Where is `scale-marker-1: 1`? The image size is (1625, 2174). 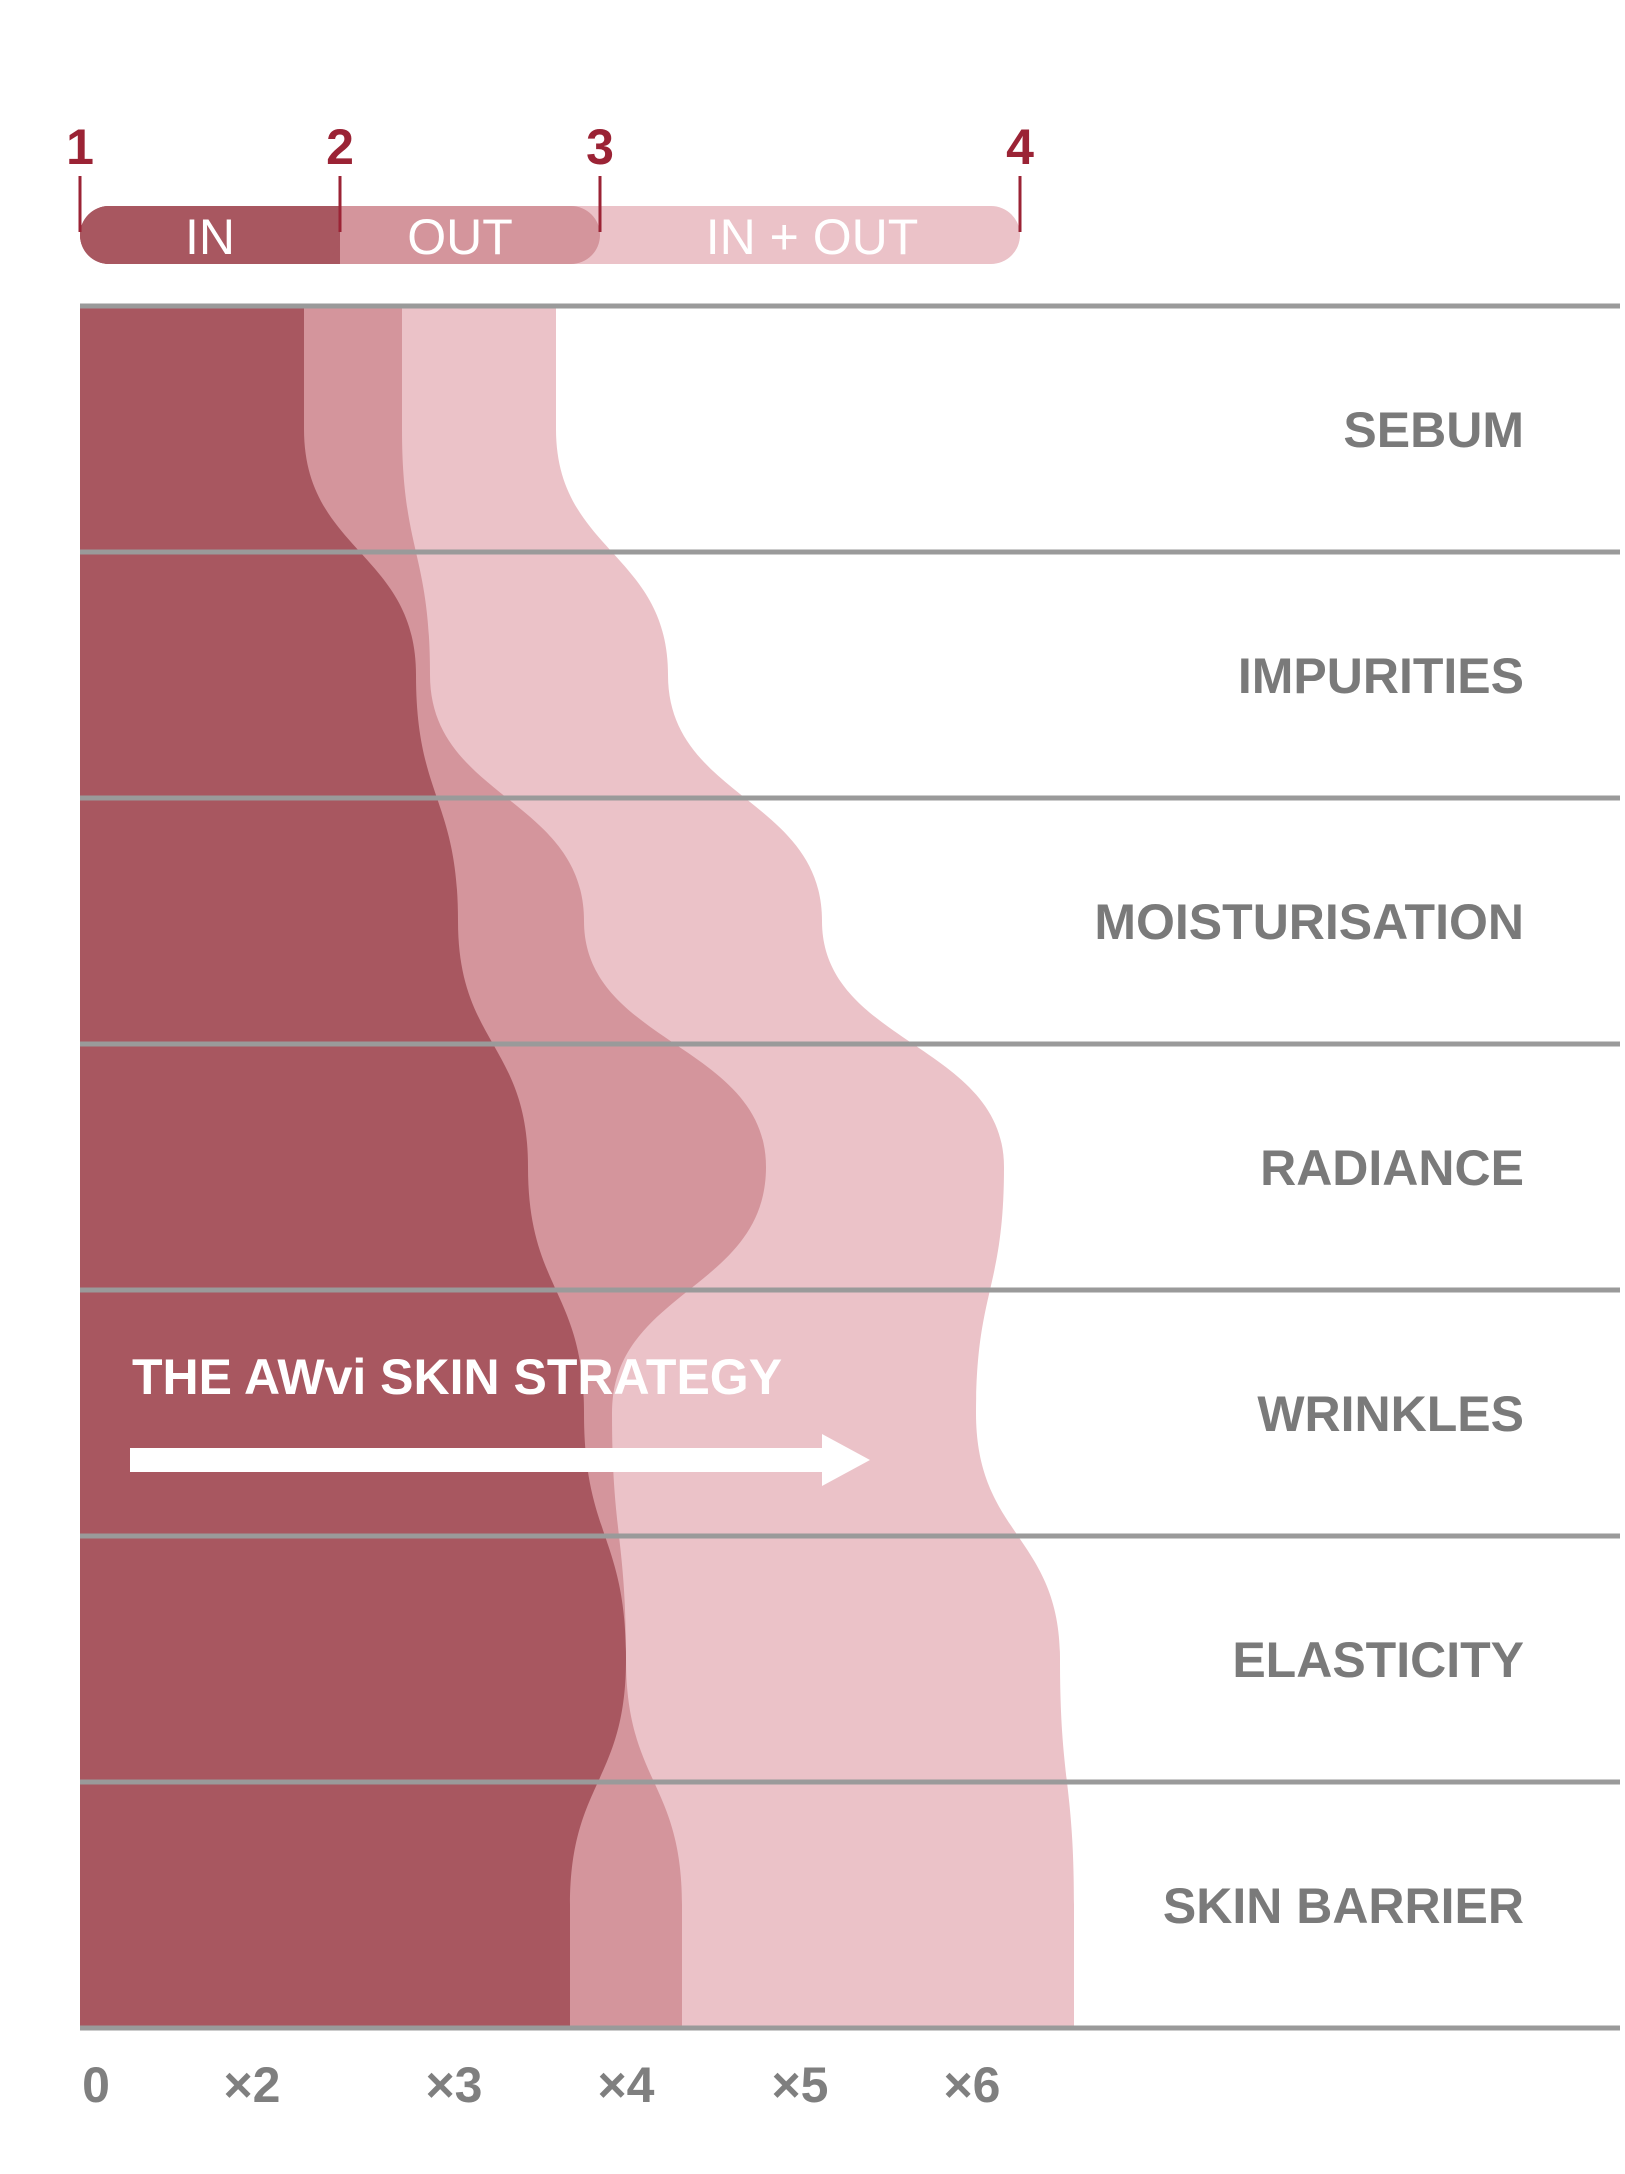 scale-marker-1: 1 is located at coordinates (80, 147).